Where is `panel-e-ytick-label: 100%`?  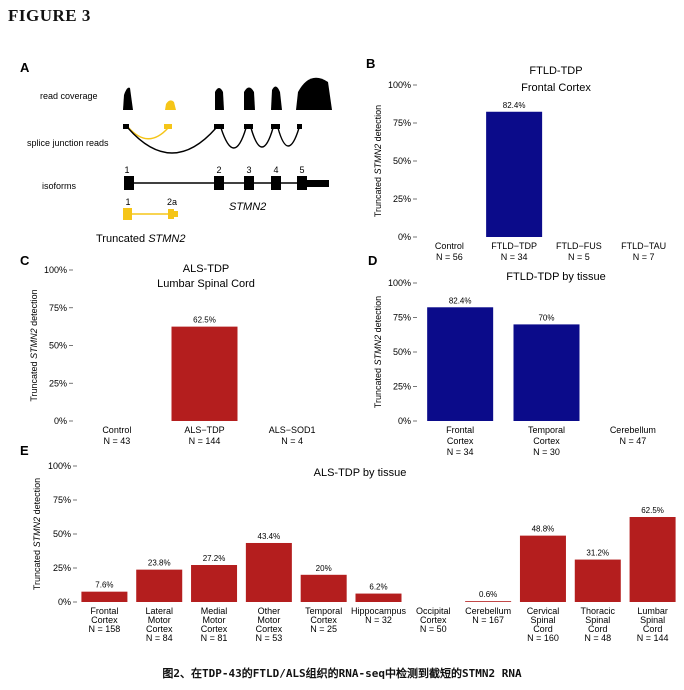 panel-e-ytick-label: 100% is located at coordinates (59, 466).